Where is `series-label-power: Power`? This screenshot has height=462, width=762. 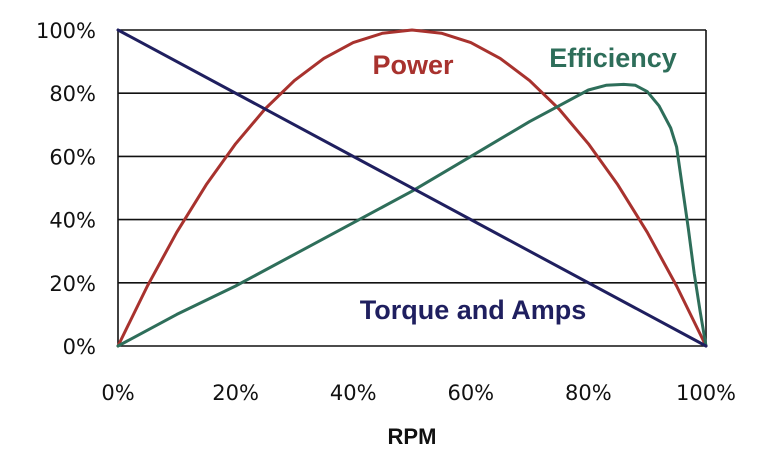 series-label-power: Power is located at coordinates (413, 65).